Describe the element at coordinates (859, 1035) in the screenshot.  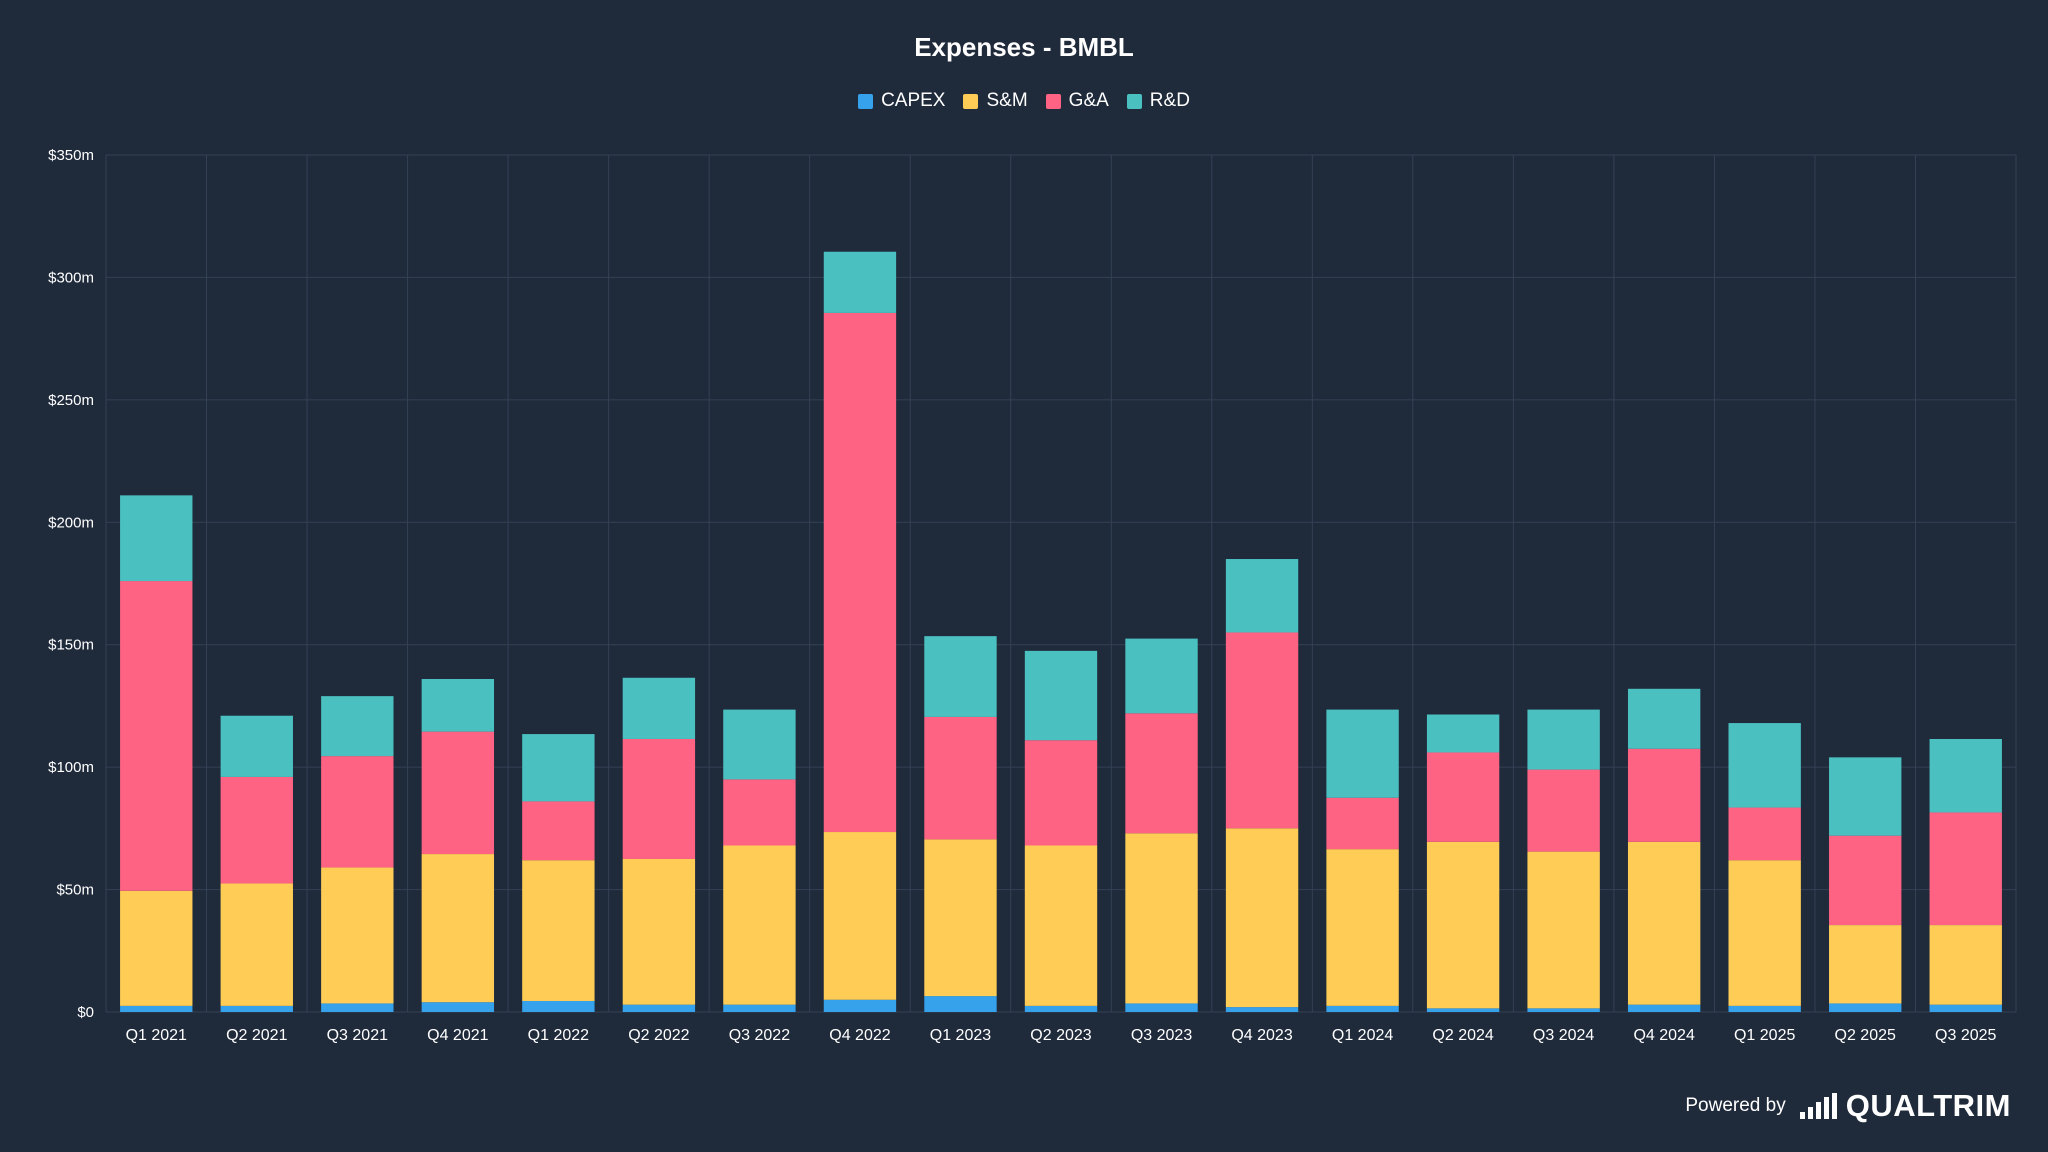
I see `x-tick-label: Q4 2022` at that location.